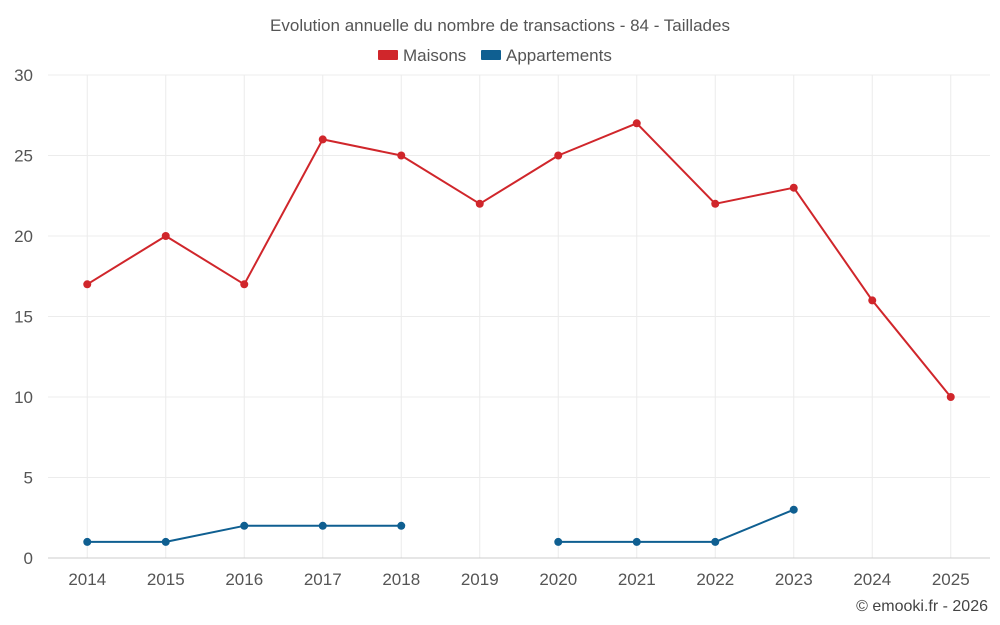 The image size is (1000, 625). Describe the element at coordinates (440, 525) in the screenshot. I see `series-appartements` at that location.